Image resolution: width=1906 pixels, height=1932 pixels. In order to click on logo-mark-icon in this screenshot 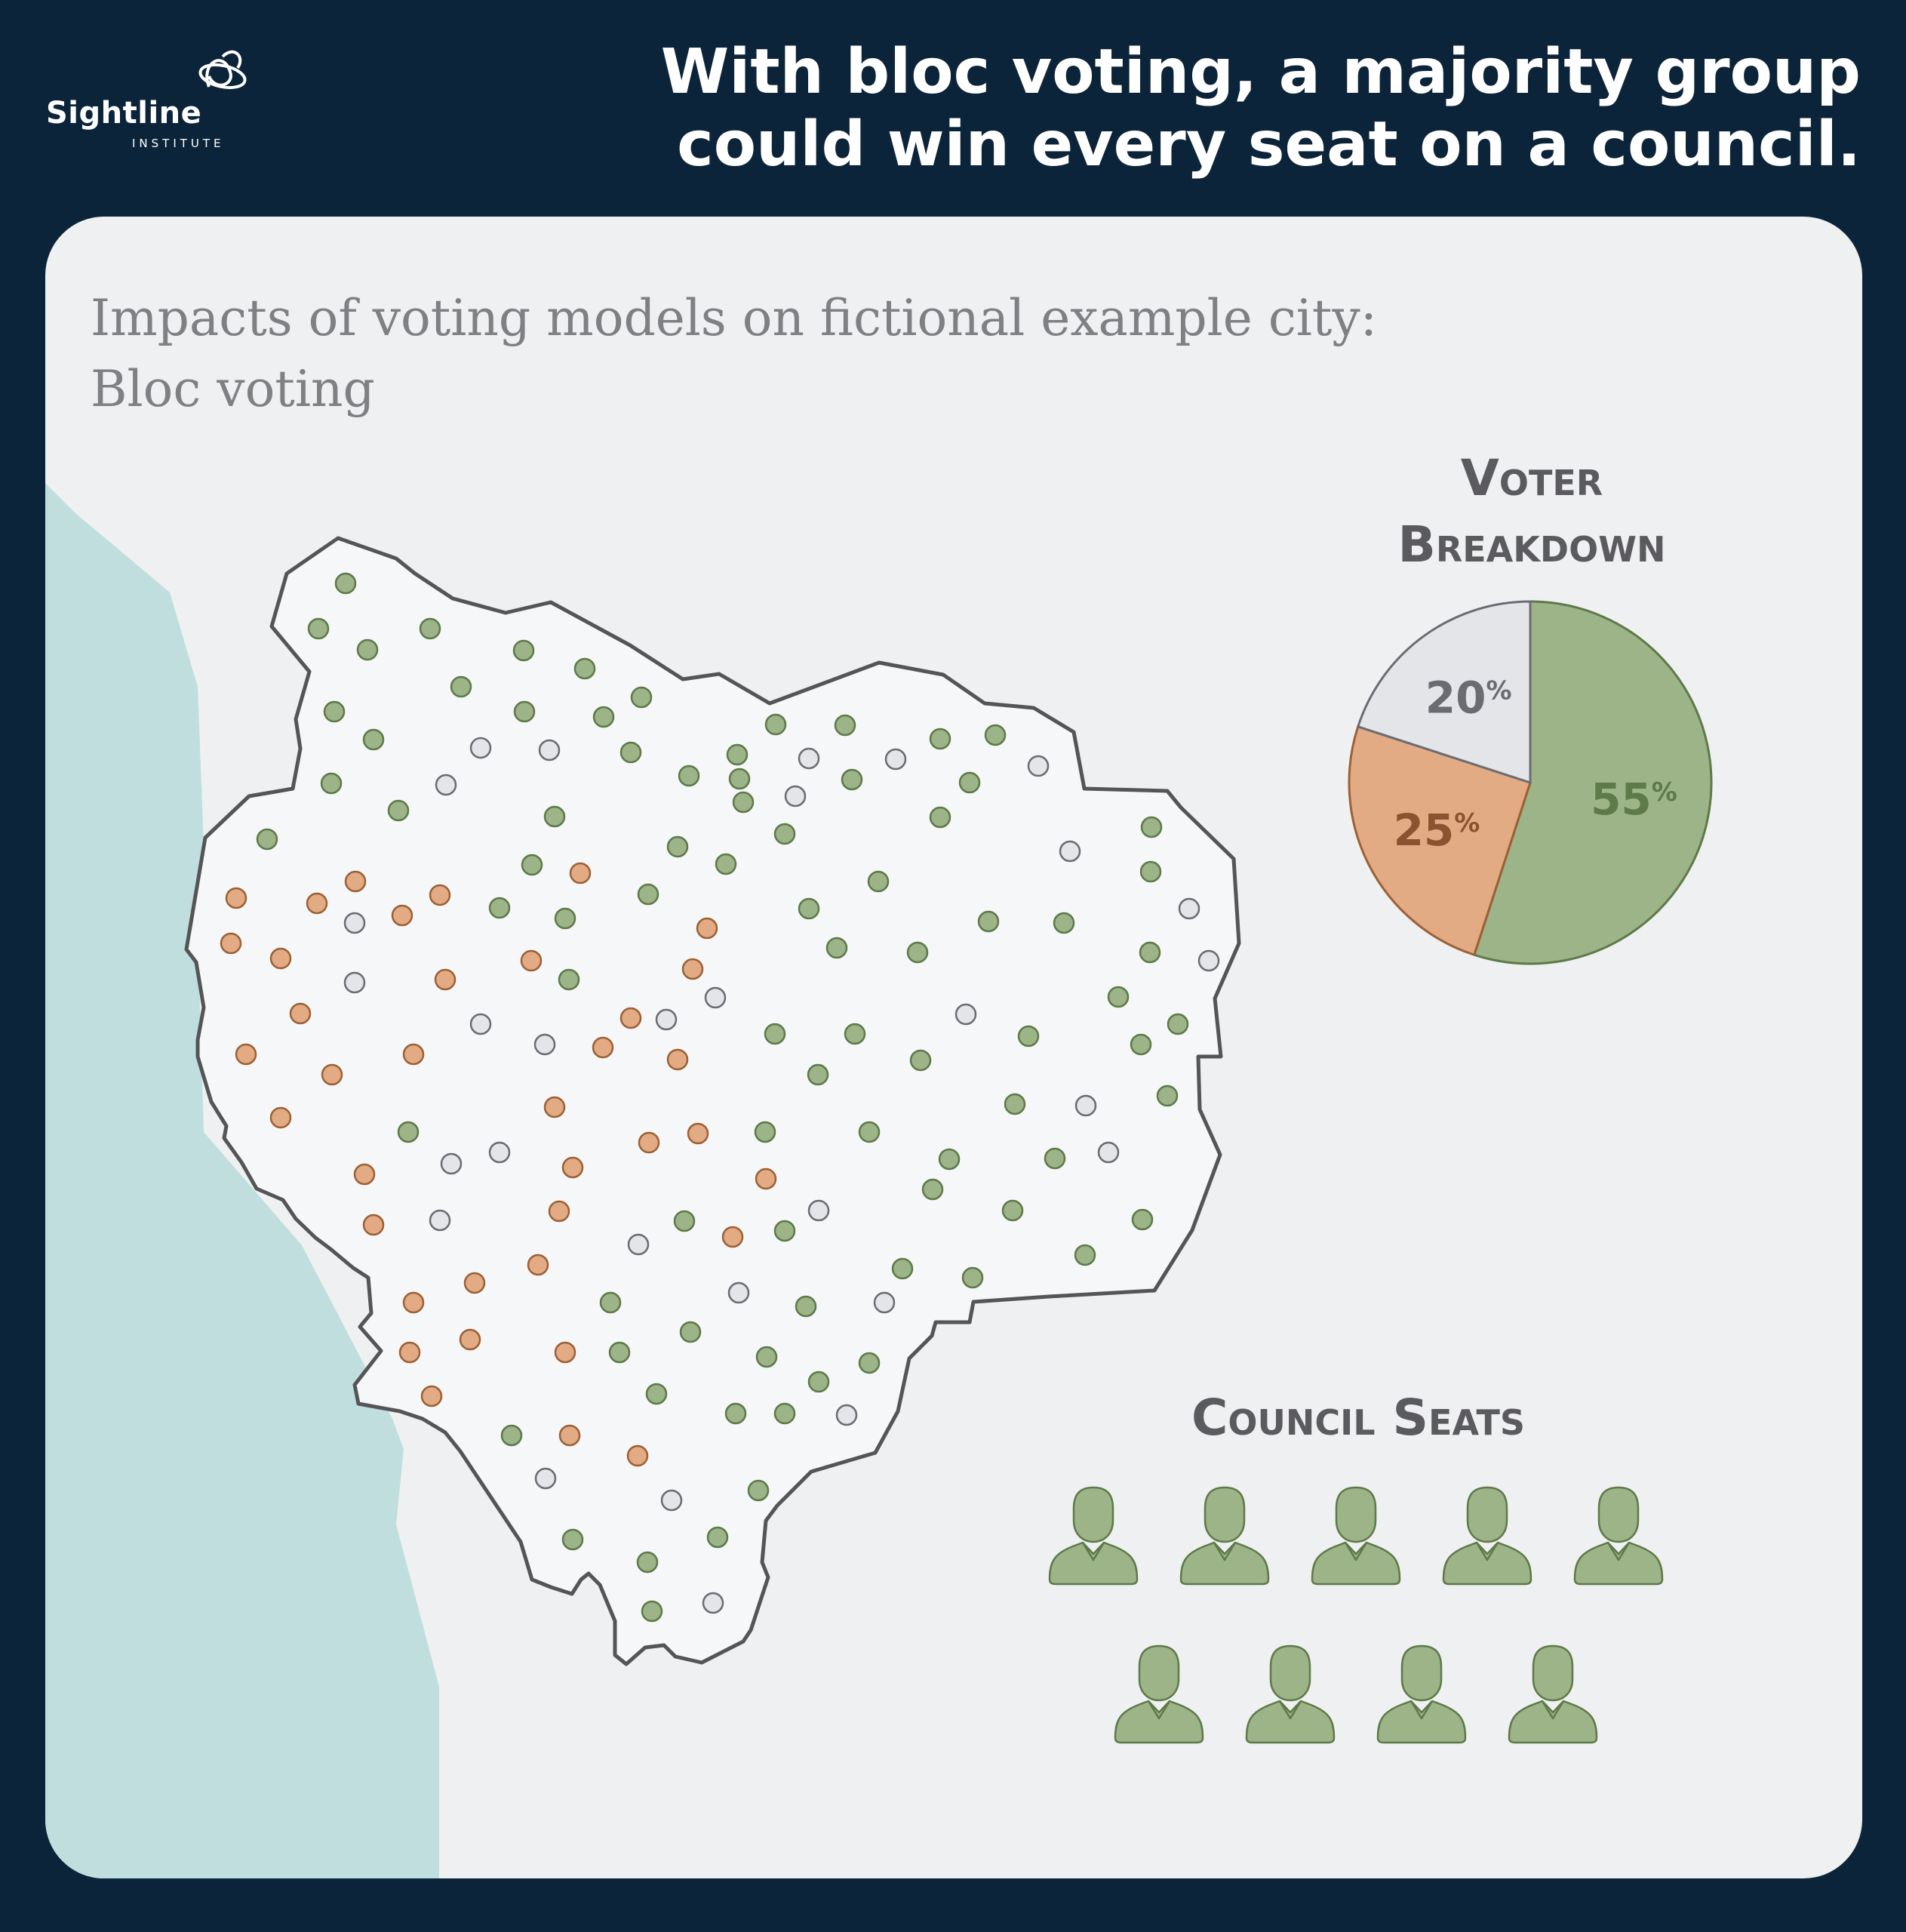, I will do `click(223, 70)`.